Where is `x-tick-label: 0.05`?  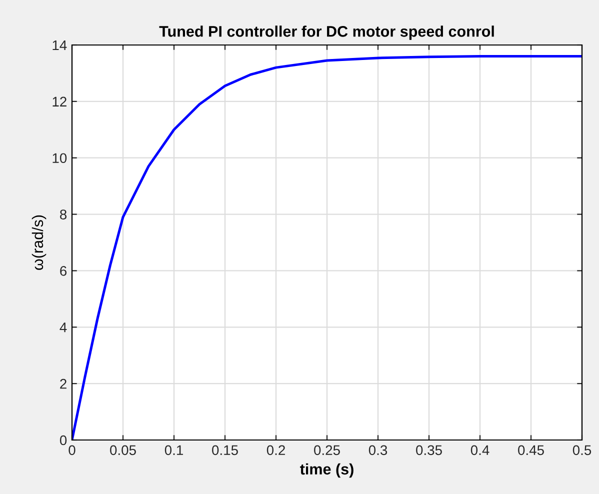
x-tick-label: 0.05 is located at coordinates (123, 450).